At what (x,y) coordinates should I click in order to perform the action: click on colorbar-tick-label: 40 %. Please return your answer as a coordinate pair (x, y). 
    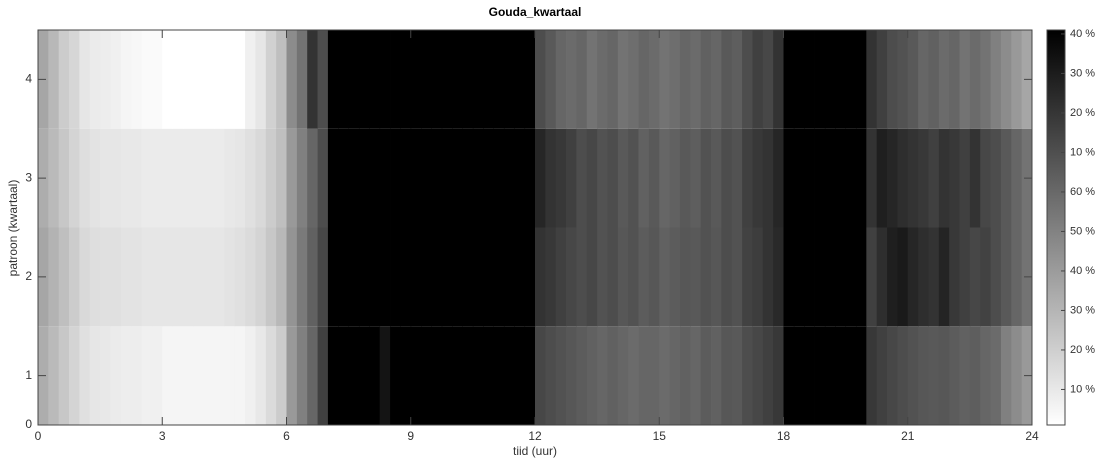
    Looking at the image, I should click on (1082, 34).